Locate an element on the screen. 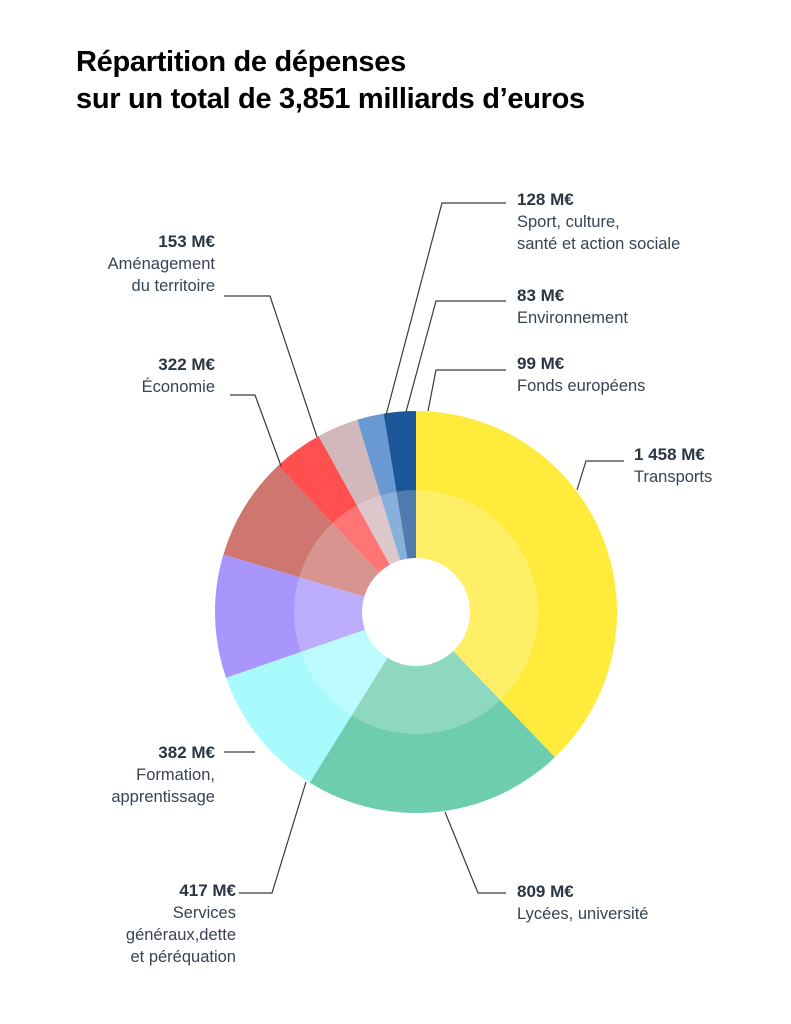 The image size is (791, 1024). leader-line-amenagement is located at coordinates (271, 366).